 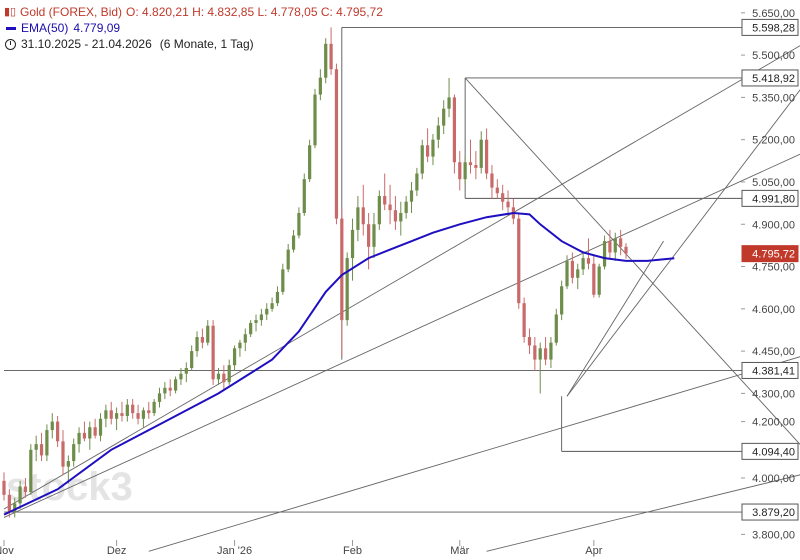 I want to click on x-axis: Nov Dez Jan '26 Feb Mär Apr, so click(x=301, y=548).